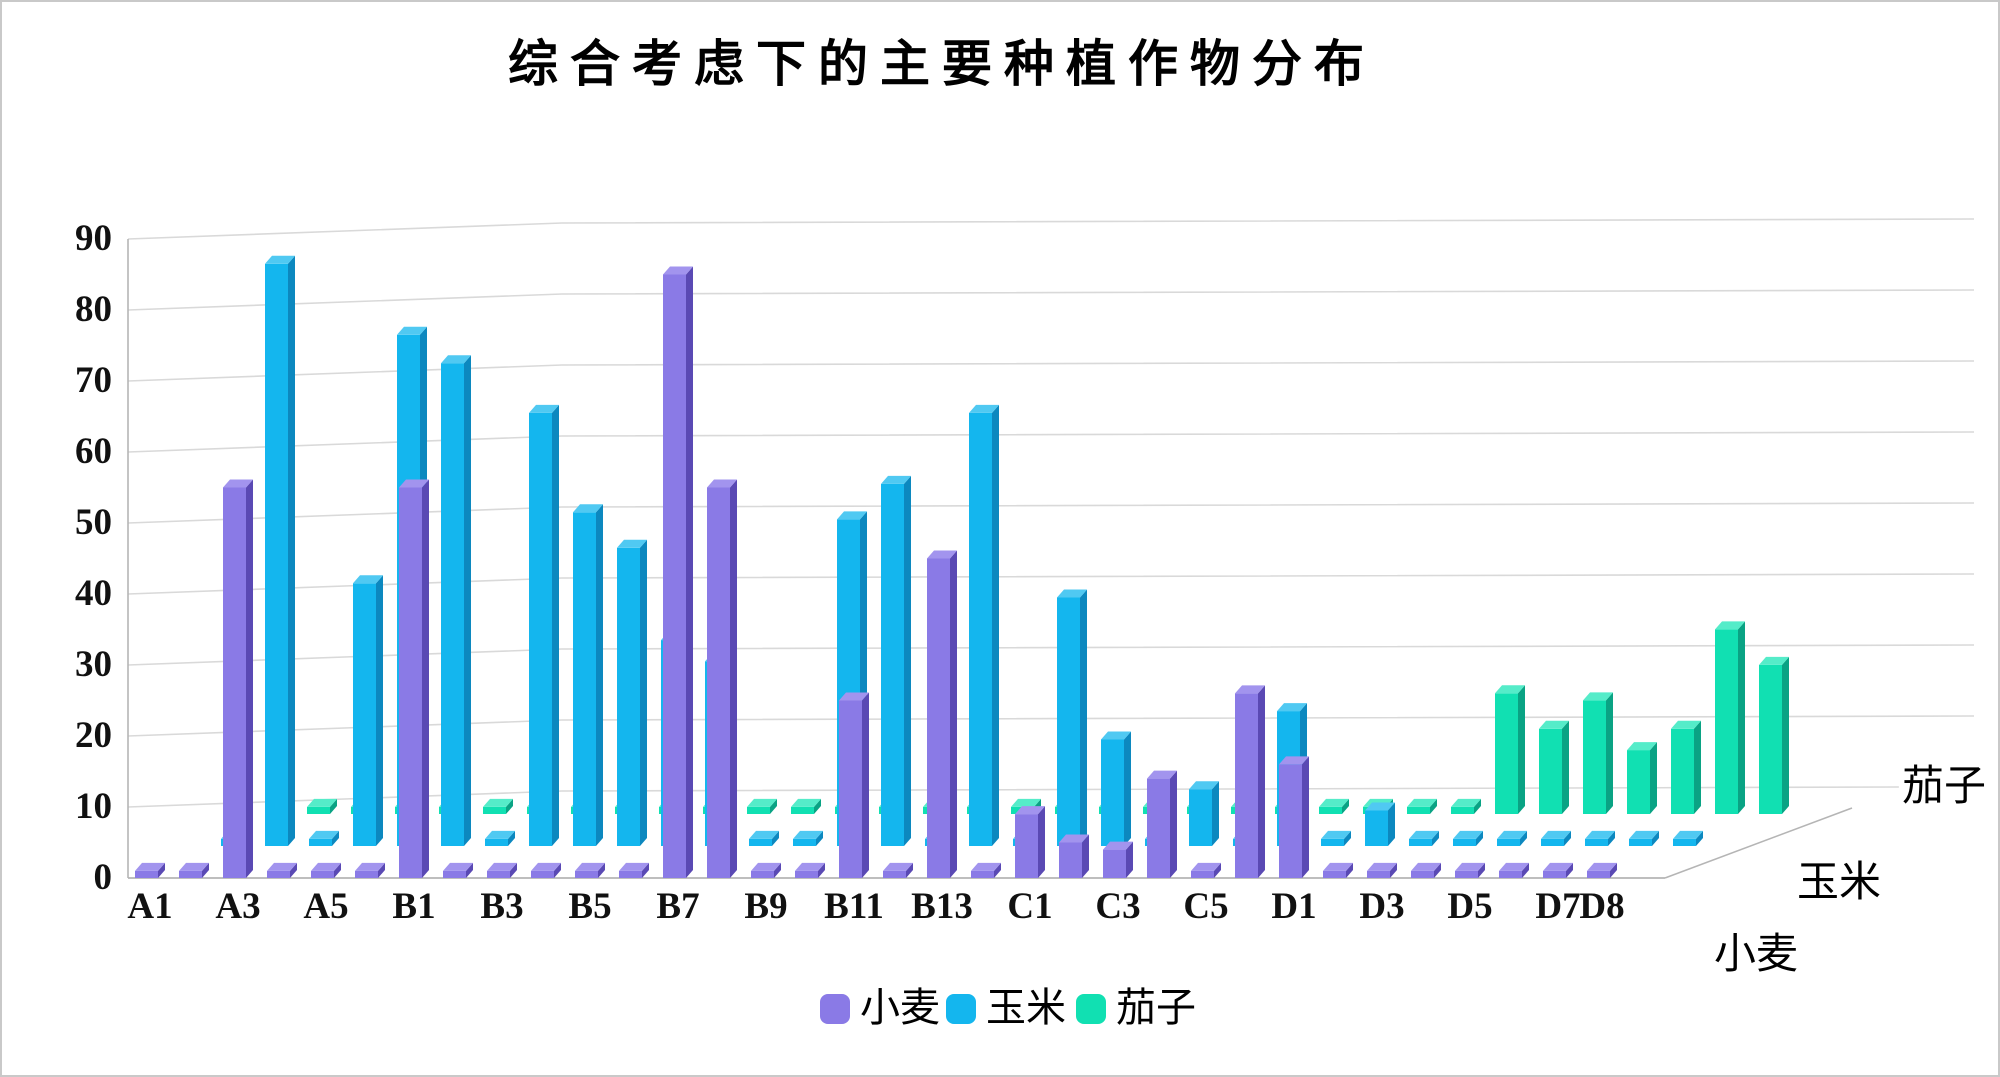 The image size is (2000, 1077). Describe the element at coordinates (370, 870) in the screenshot. I see `bar-小麦-A6` at that location.